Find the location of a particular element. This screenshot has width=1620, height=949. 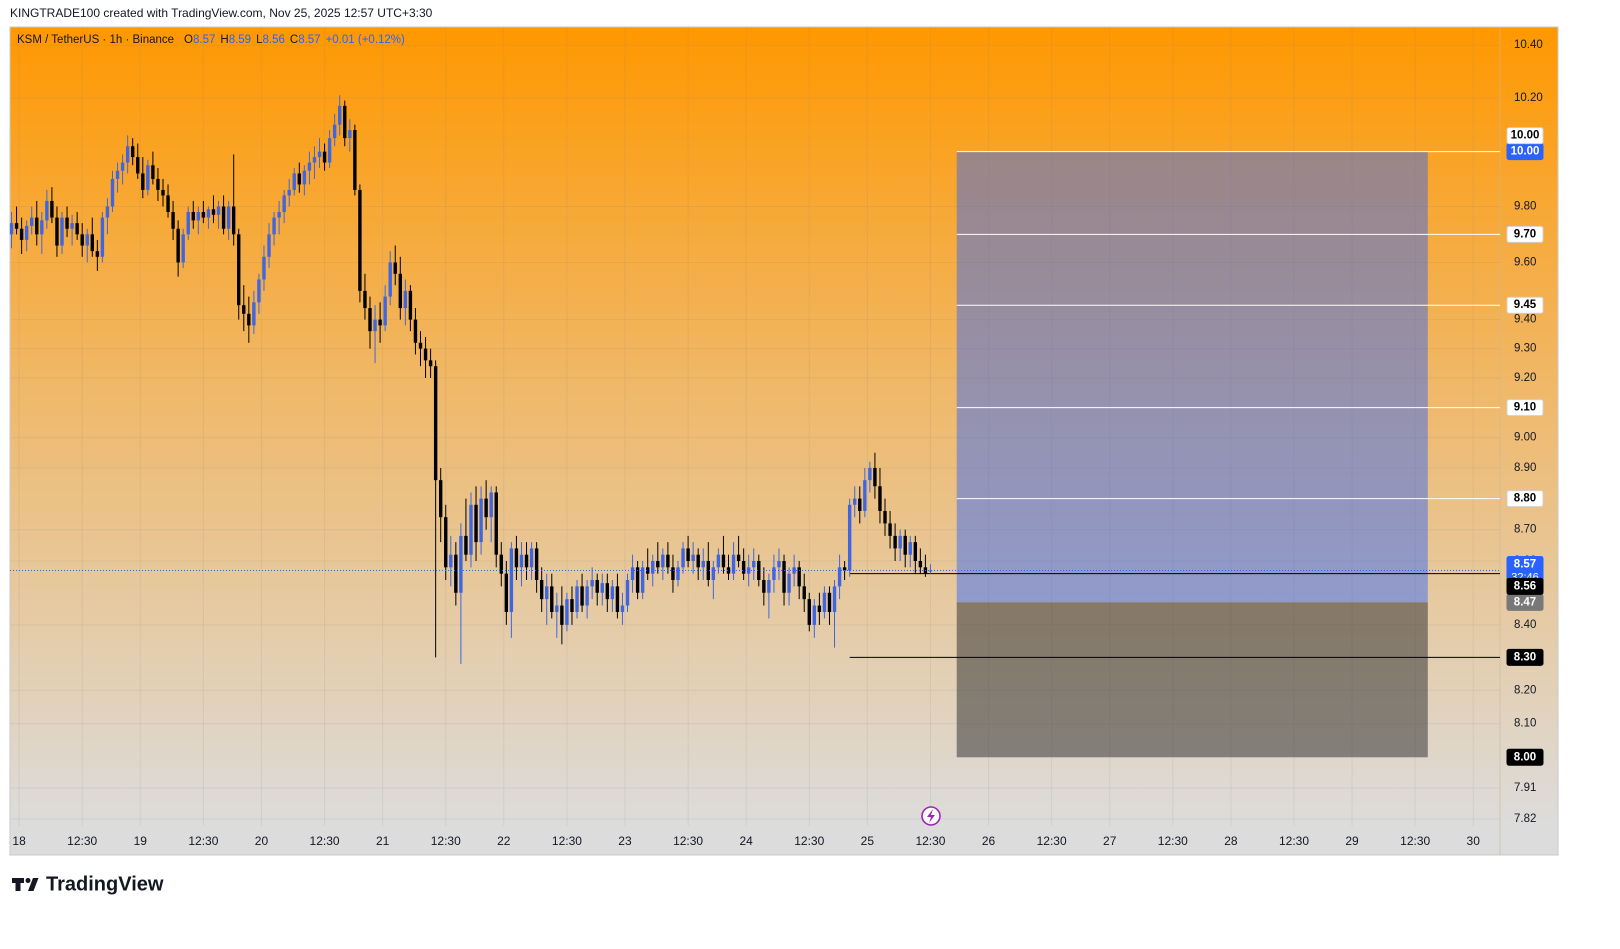

alert-icon is located at coordinates (931, 816).